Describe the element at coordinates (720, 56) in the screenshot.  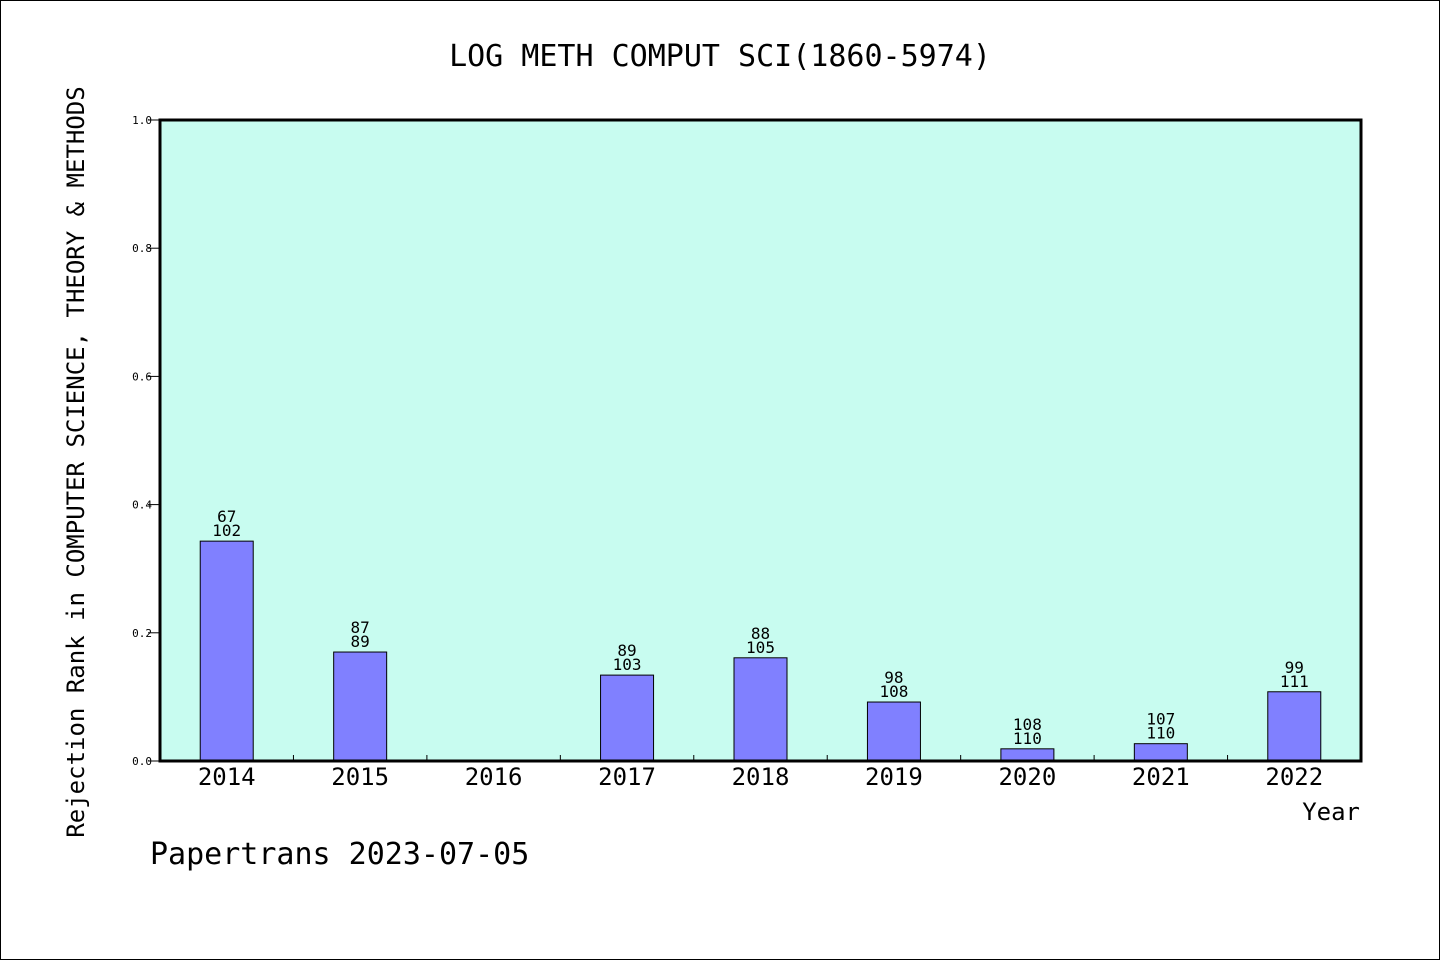
I see `chart-title: LOG METH COMPUT SCI(1860-5974)` at that location.